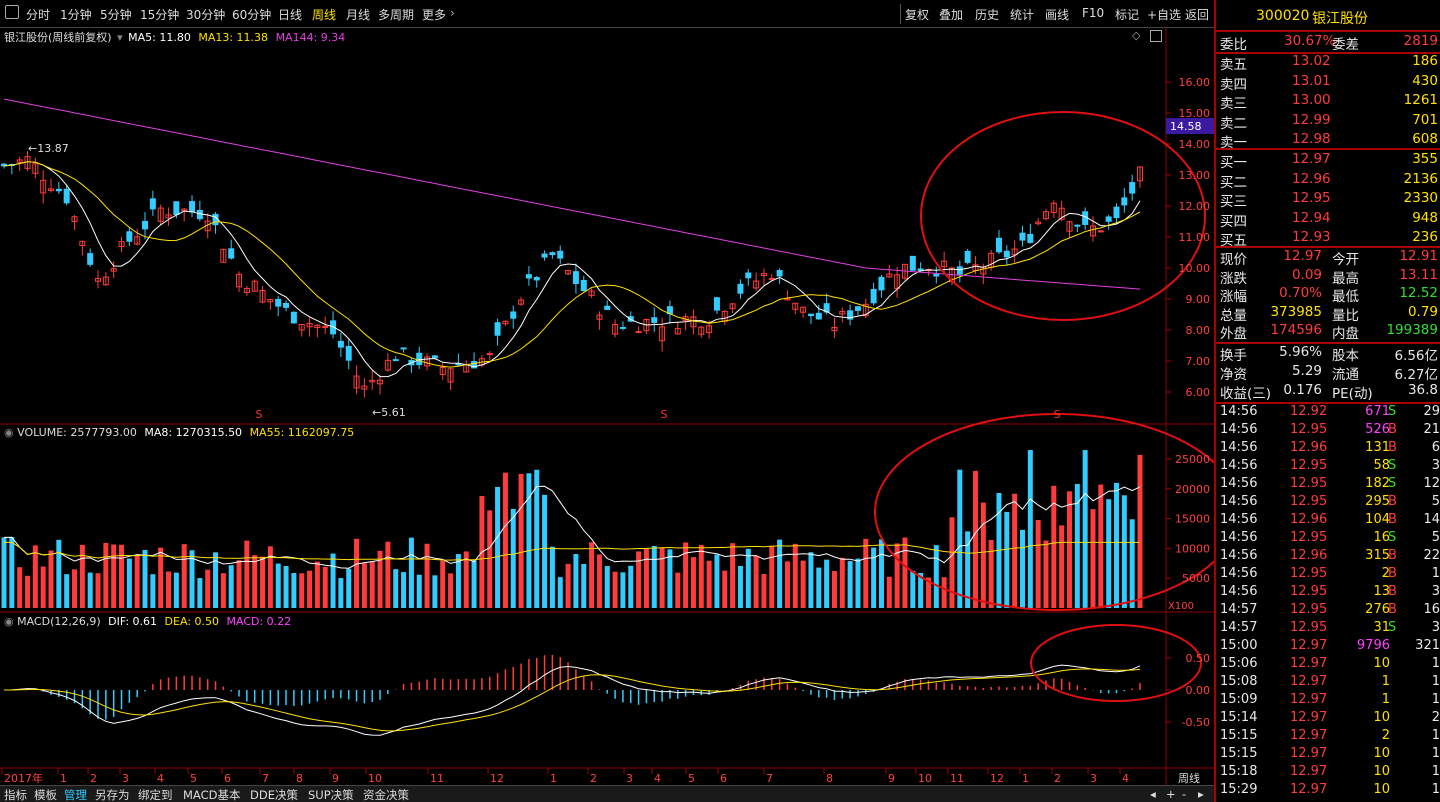  I want to click on period-1min: 1分钟, so click(76, 15).